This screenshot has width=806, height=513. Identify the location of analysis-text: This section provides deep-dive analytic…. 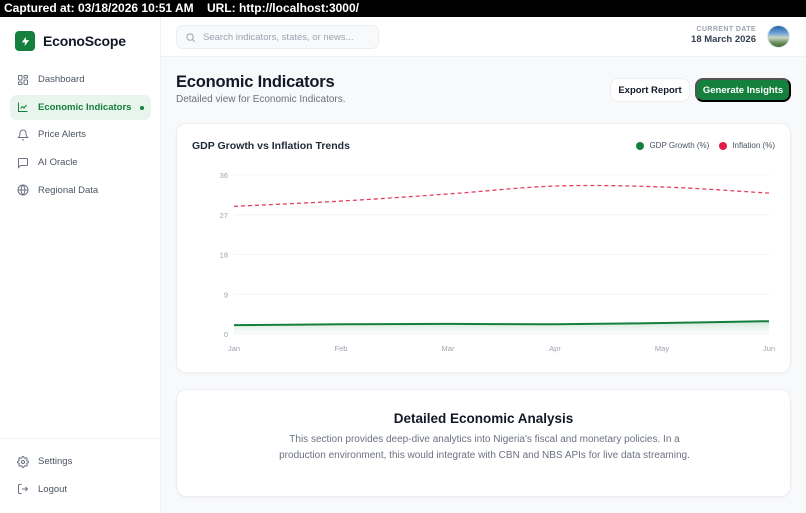
(484, 447).